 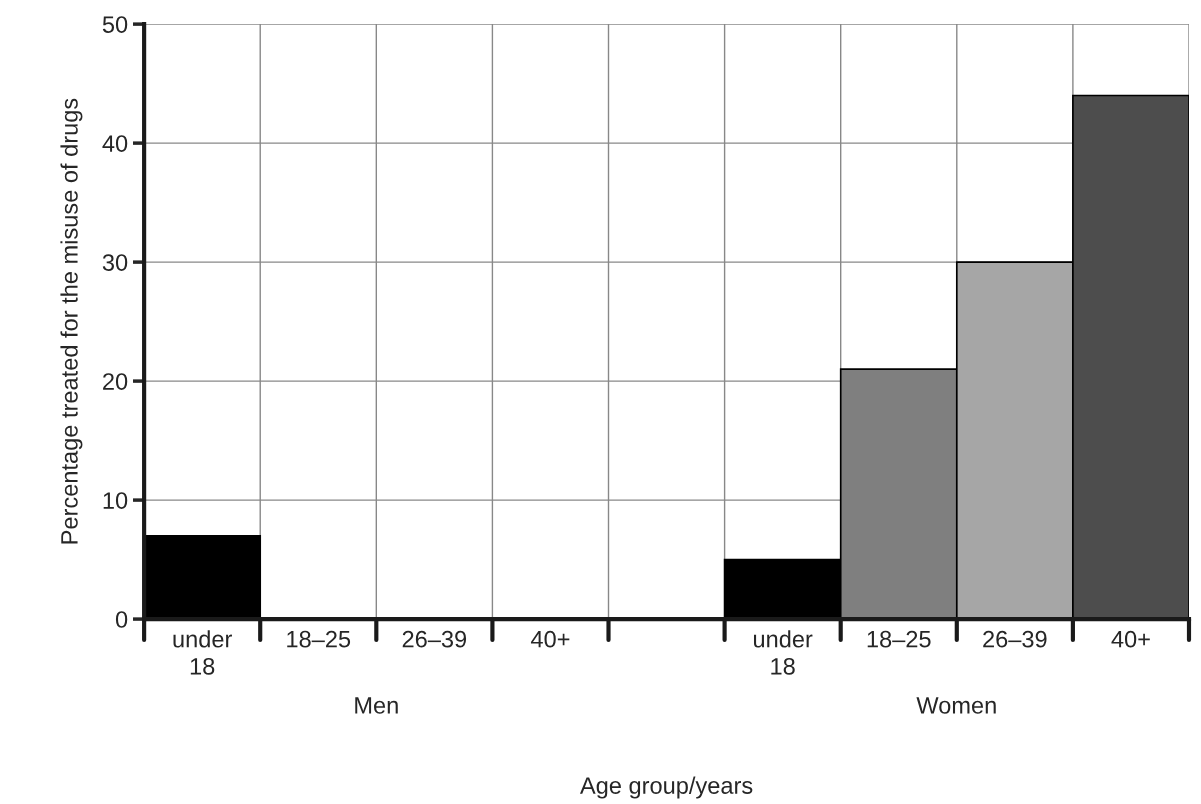 What do you see at coordinates (115, 143) in the screenshot?
I see `y-tick-label: 40` at bounding box center [115, 143].